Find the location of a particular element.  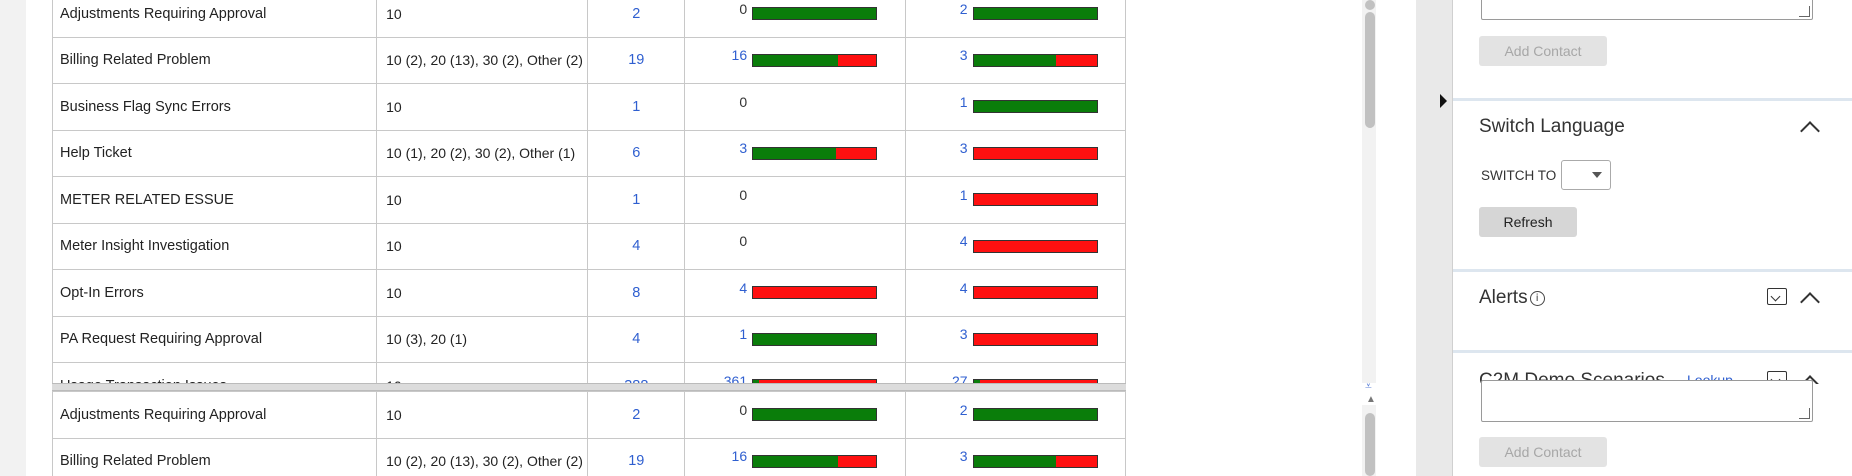

count-link: 8 is located at coordinates (636, 292).